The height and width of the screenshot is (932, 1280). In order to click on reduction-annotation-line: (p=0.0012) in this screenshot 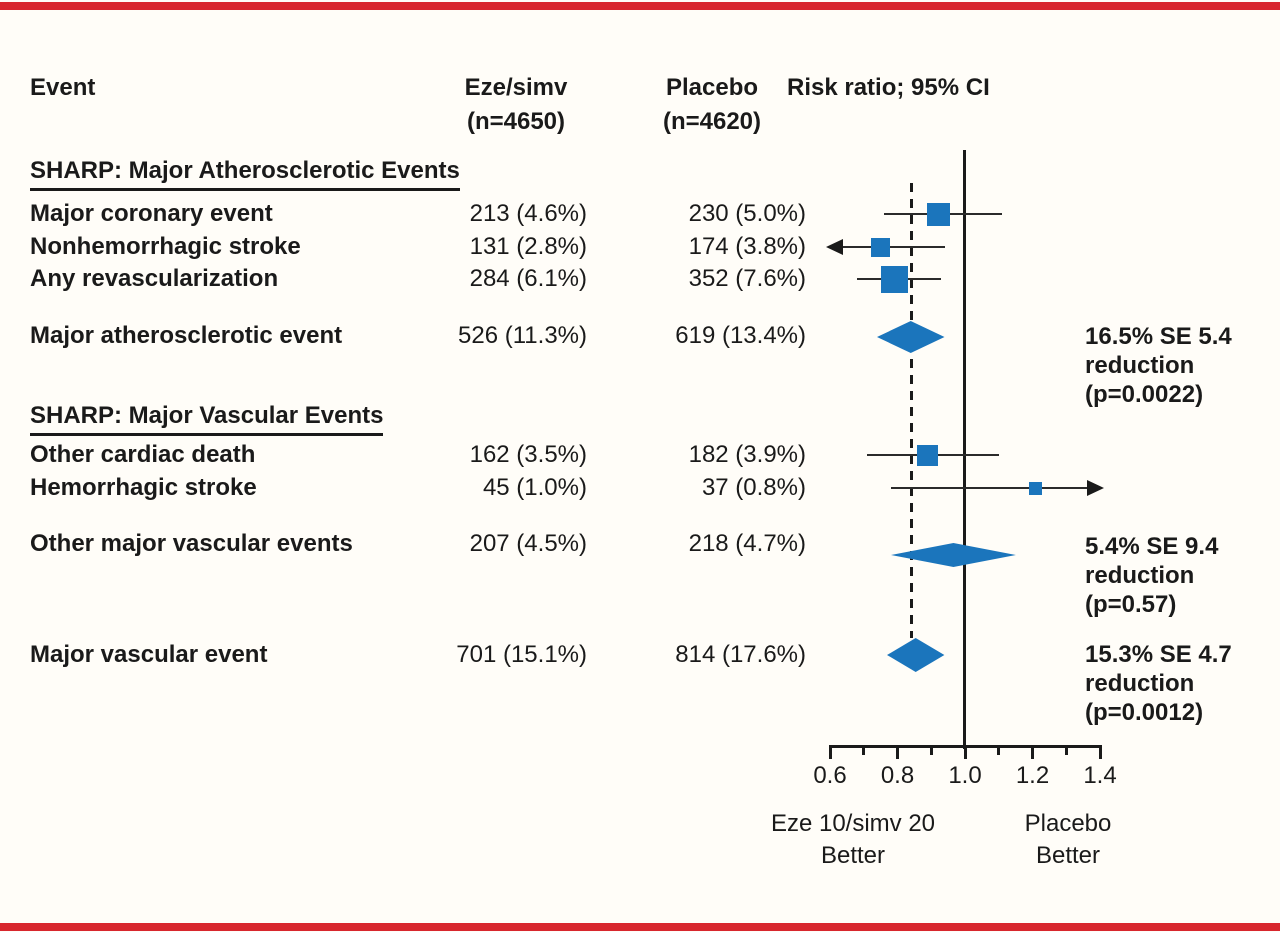, I will do `click(1144, 712)`.